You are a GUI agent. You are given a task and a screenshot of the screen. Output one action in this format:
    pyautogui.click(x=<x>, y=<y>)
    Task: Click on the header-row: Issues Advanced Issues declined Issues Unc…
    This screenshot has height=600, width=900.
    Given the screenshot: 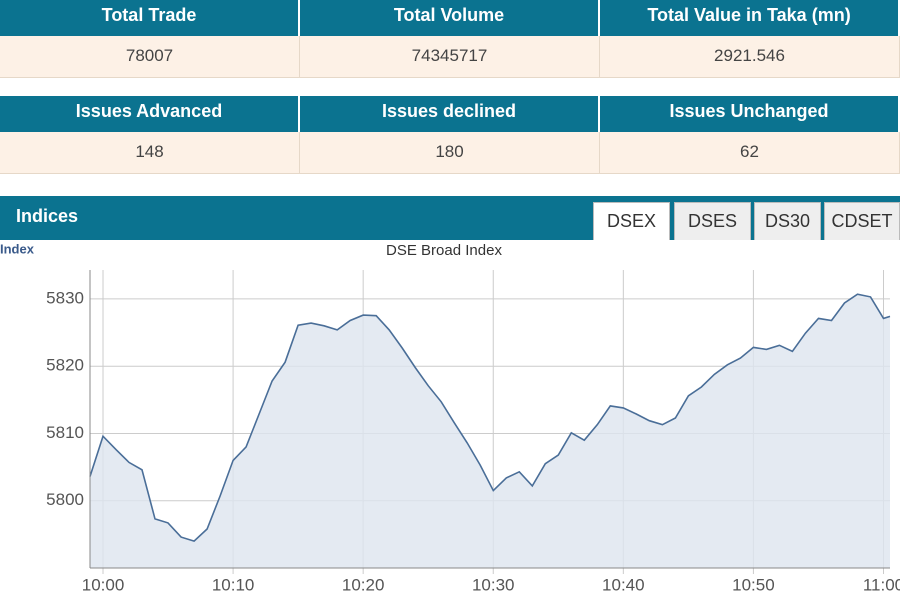 What is the action you would take?
    pyautogui.click(x=450, y=114)
    